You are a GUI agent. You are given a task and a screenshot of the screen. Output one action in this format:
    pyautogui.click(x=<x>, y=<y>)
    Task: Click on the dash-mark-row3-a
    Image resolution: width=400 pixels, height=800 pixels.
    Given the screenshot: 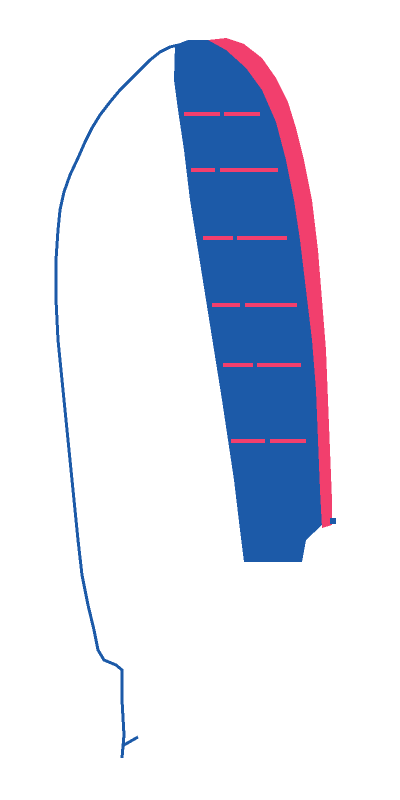 What is the action you would take?
    pyautogui.click(x=218, y=238)
    